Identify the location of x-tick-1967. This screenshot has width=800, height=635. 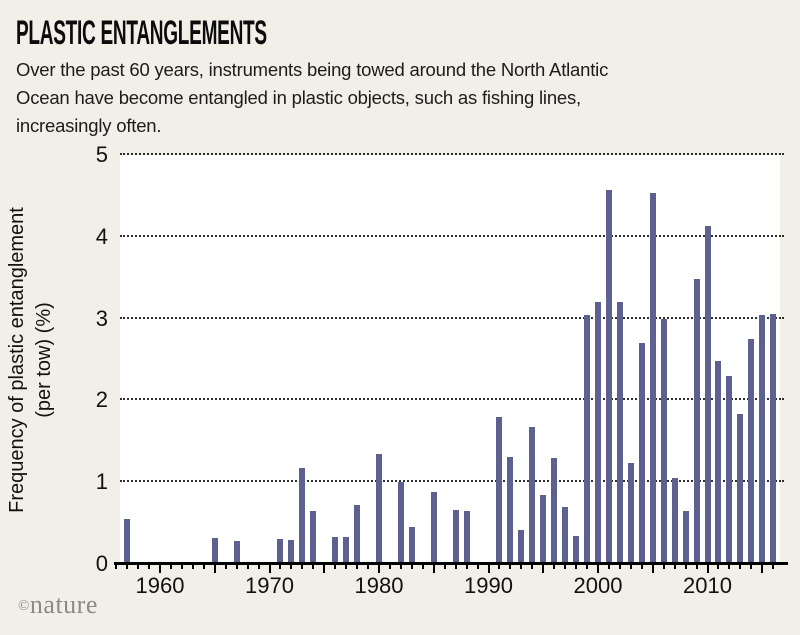
(236, 567).